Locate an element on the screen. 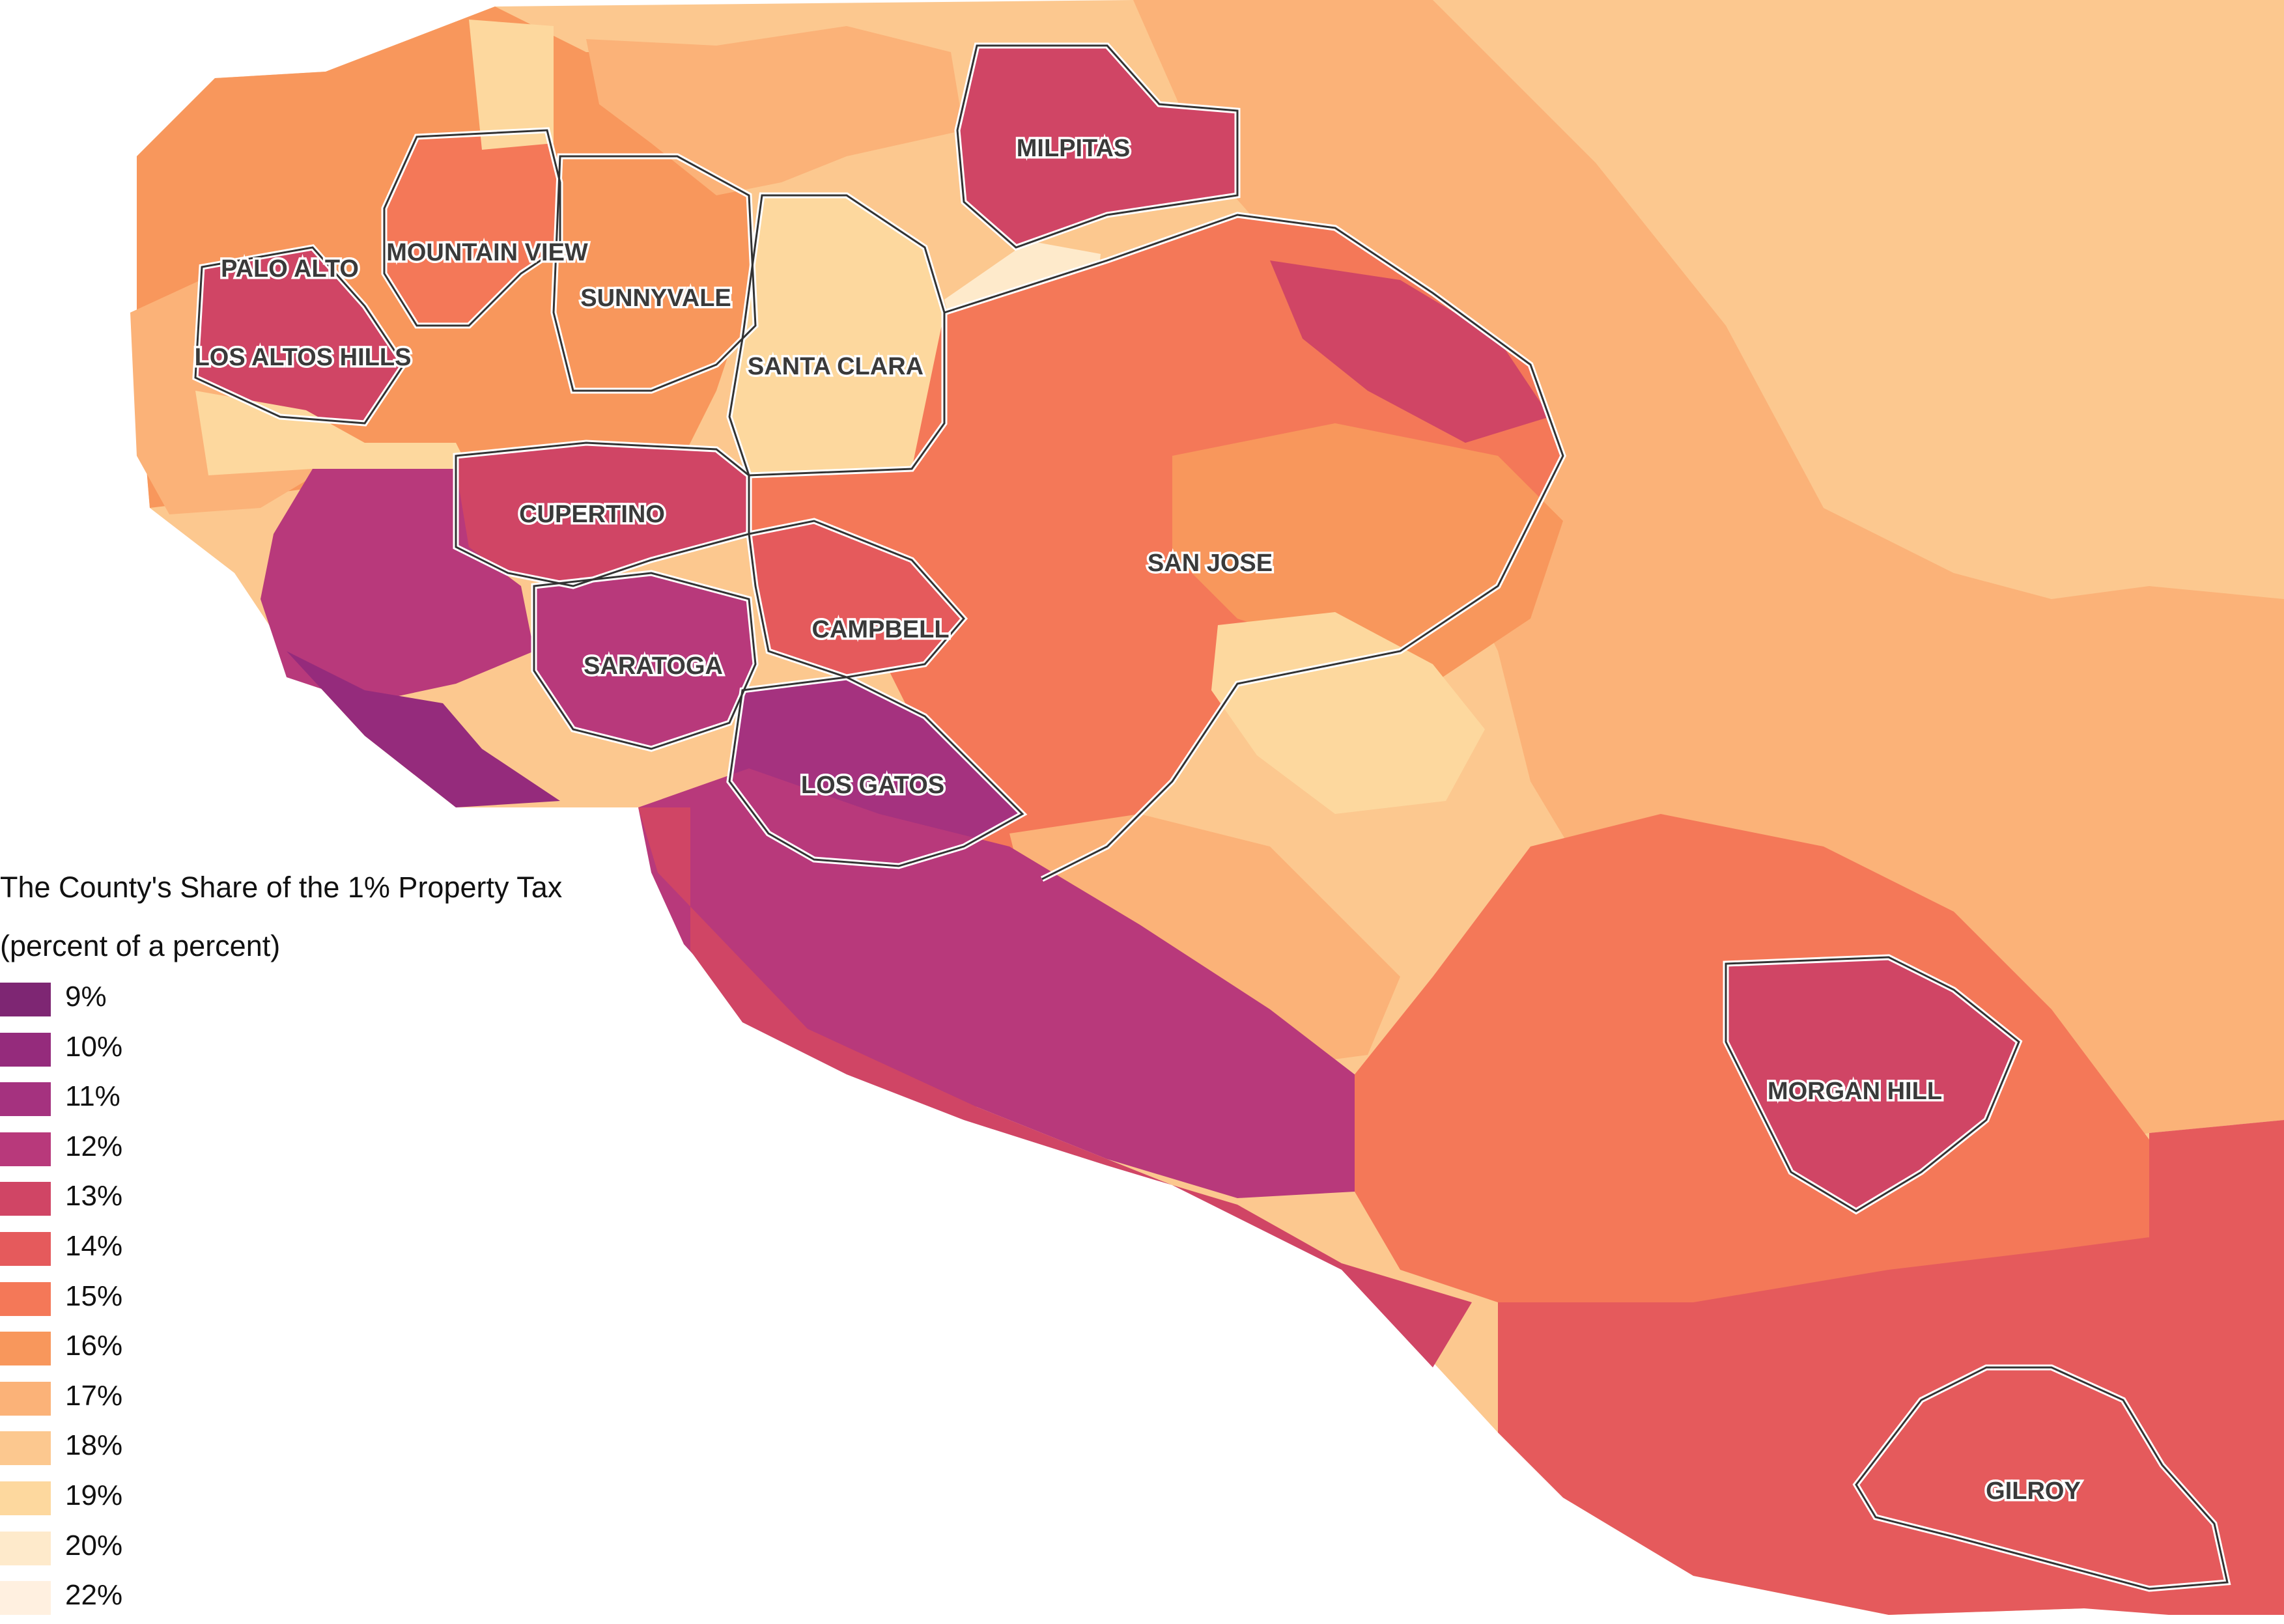 The height and width of the screenshot is (1624, 2284). legend-label: 16% is located at coordinates (94, 1346).